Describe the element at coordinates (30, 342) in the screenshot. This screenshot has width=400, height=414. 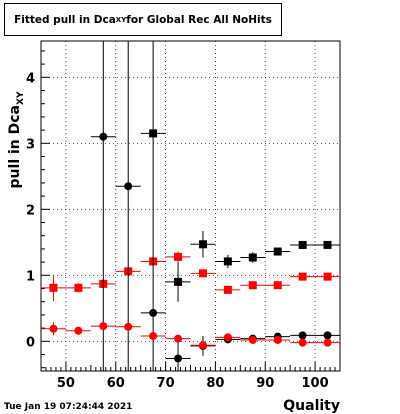
I see `y-tick-label: 0` at that location.